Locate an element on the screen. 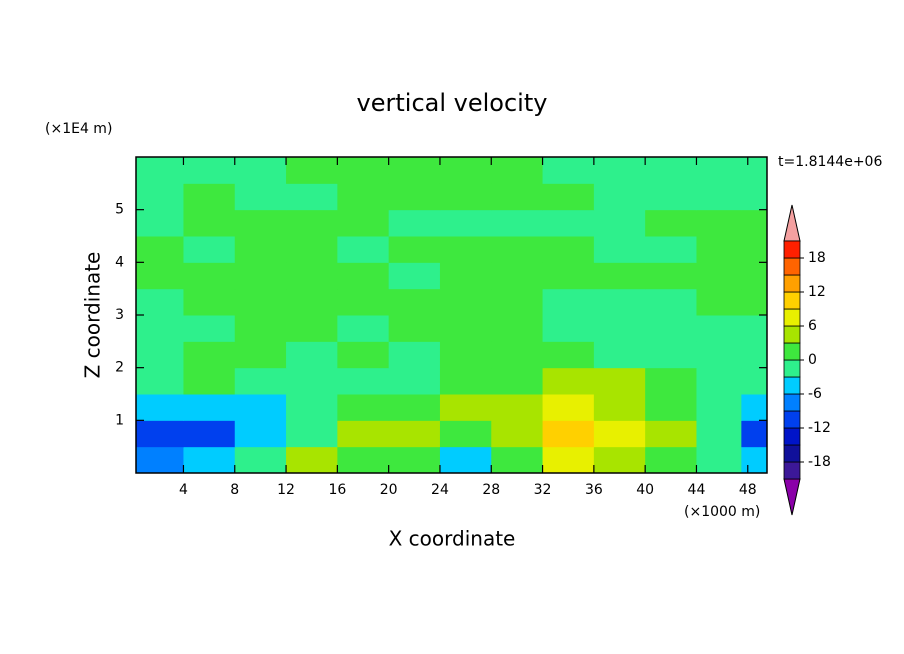  x-unit: (×1000 m) is located at coordinates (722, 512).